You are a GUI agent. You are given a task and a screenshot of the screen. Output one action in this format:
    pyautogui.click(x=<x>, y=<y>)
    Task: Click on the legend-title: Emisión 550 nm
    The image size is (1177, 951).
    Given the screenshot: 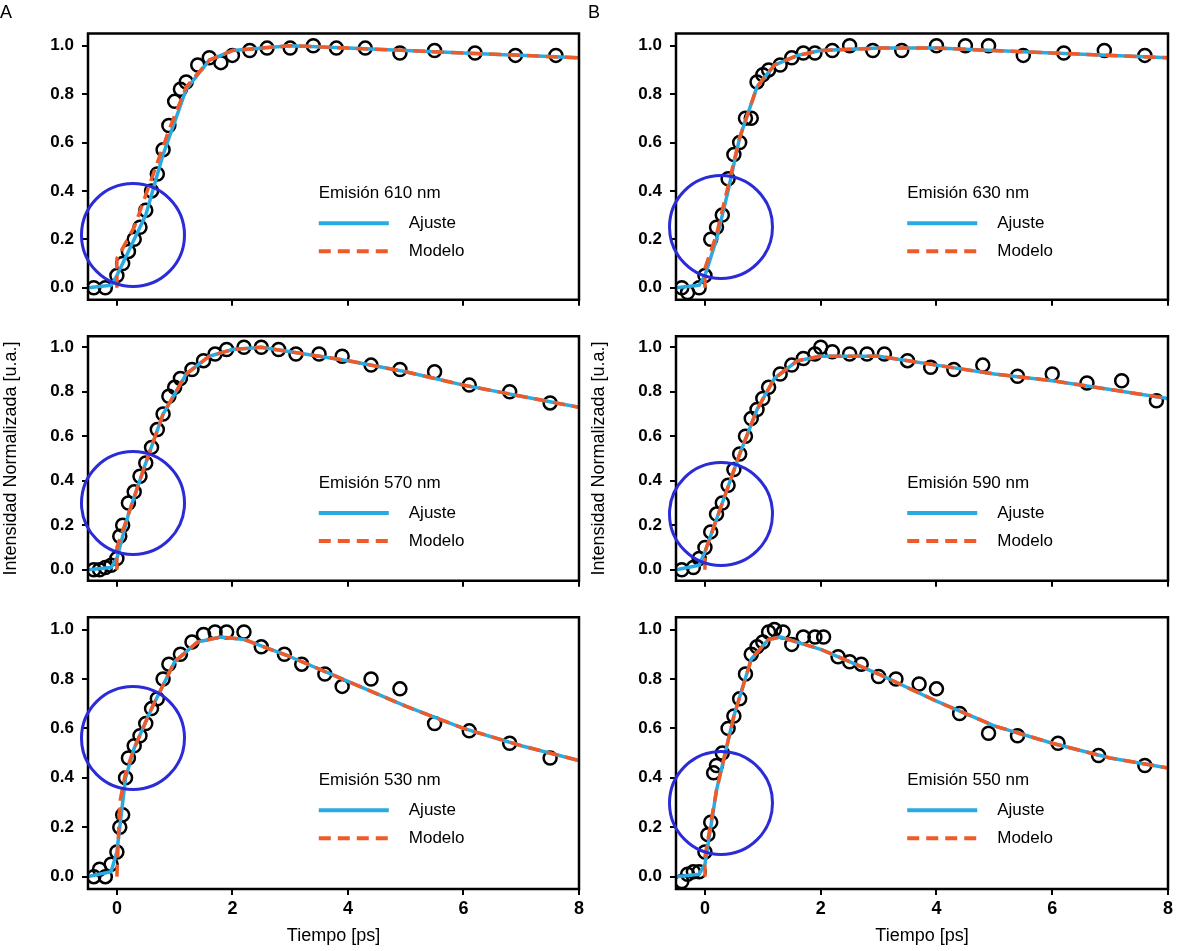 What is the action you would take?
    pyautogui.click(x=968, y=779)
    